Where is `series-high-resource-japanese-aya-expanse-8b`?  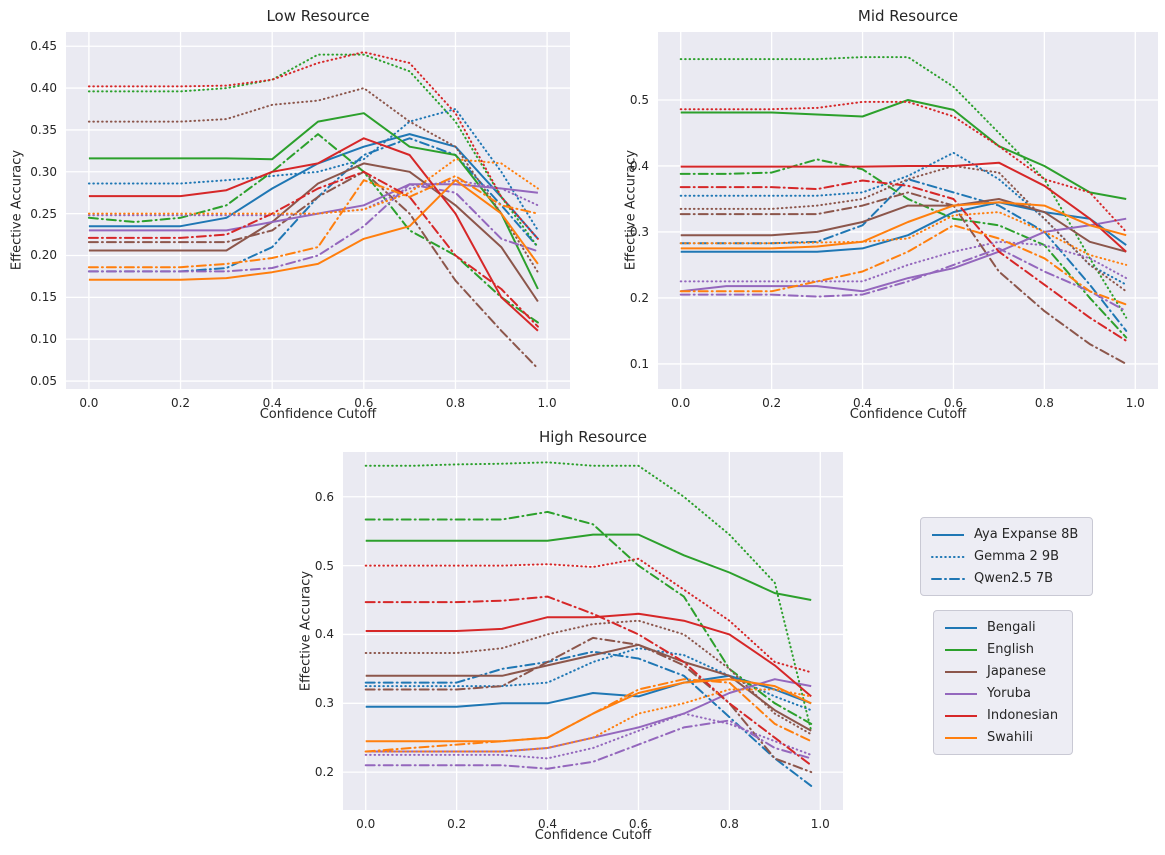 series-high-resource-japanese-aya-expanse-8b is located at coordinates (588, 687).